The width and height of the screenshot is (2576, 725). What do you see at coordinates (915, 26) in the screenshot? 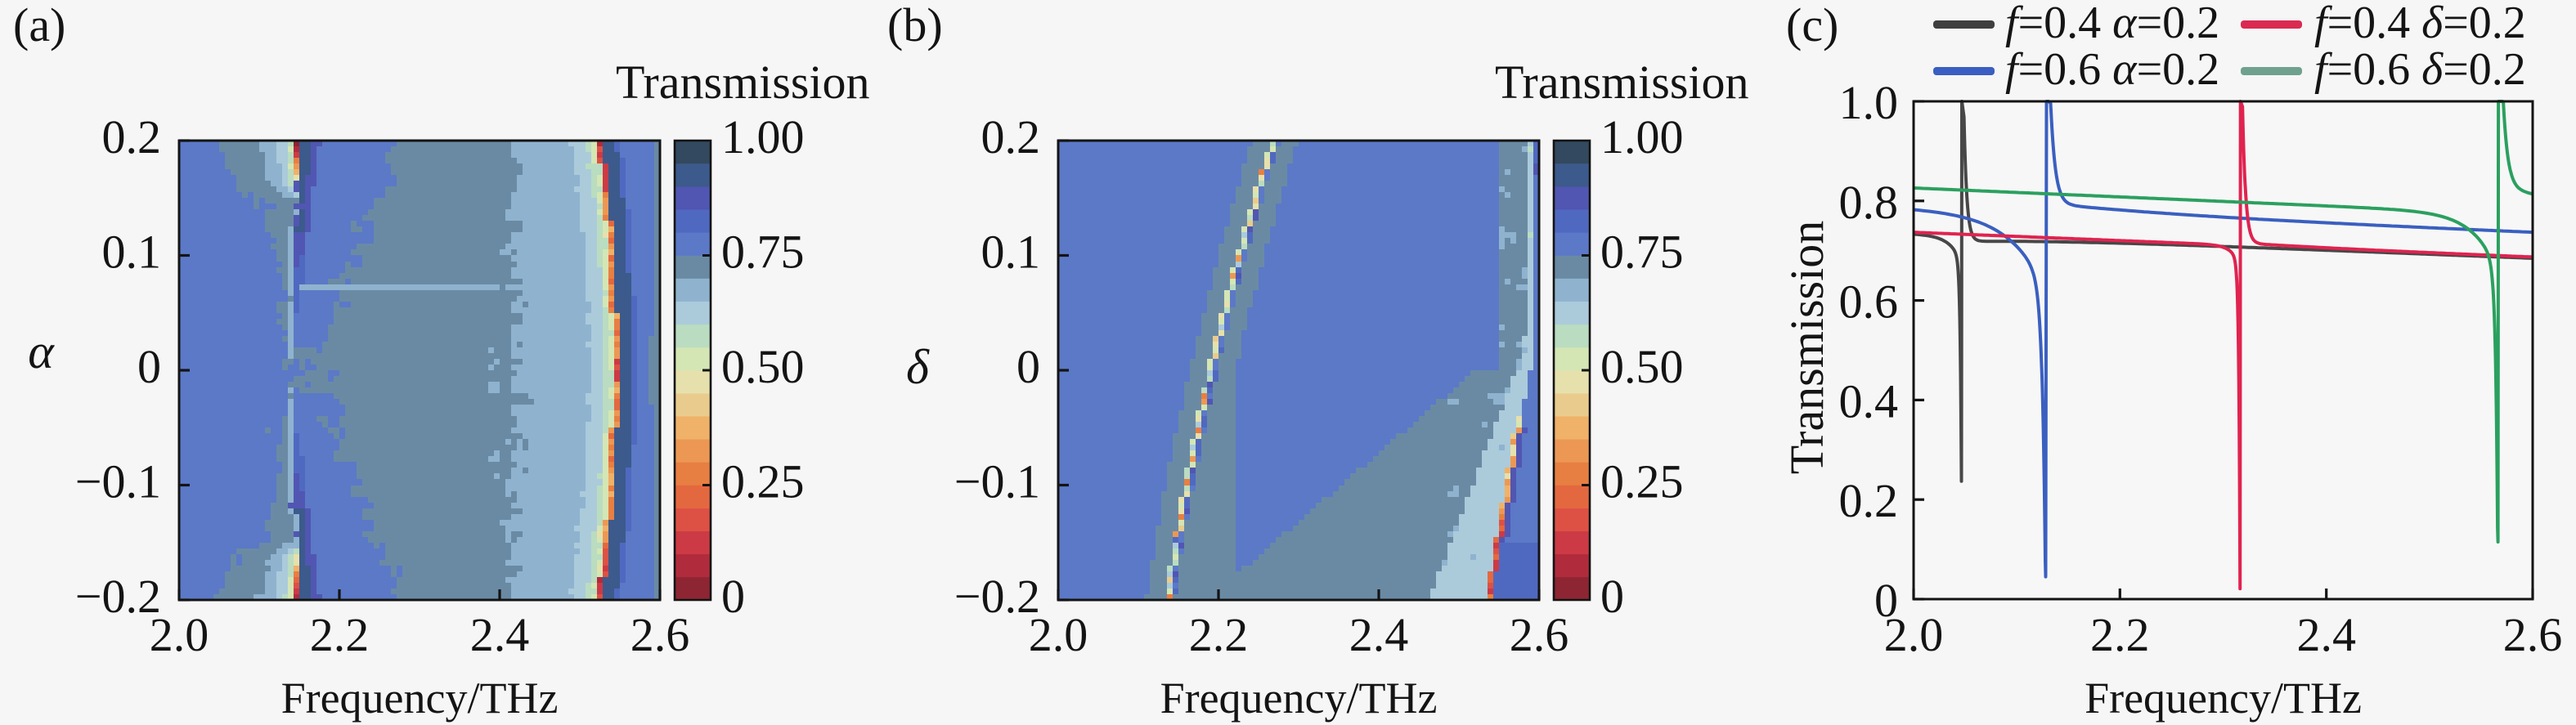
I see `svg-text: (b)` at bounding box center [915, 26].